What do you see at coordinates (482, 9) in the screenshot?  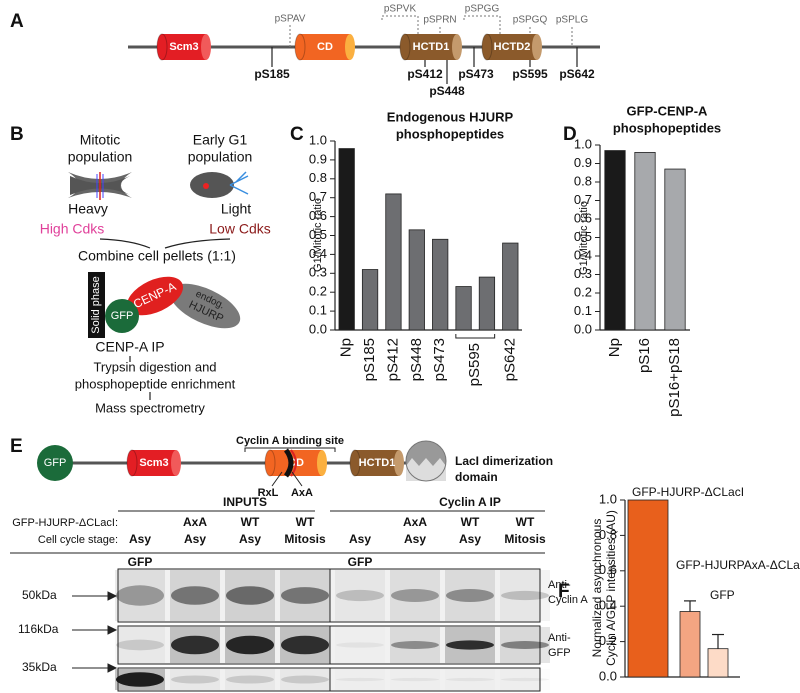 I see `motif: pSPGG` at bounding box center [482, 9].